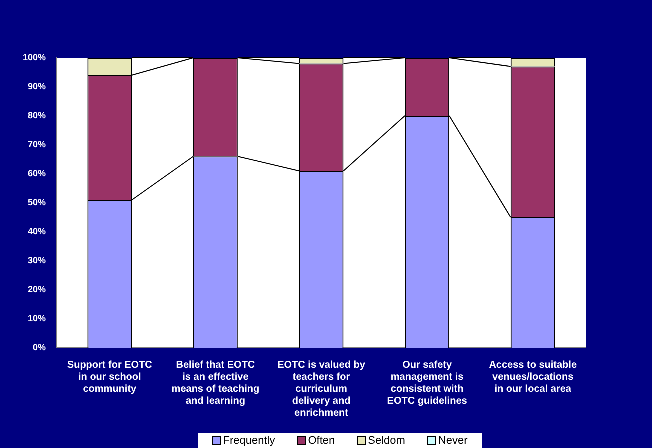  Describe the element at coordinates (37, 173) in the screenshot. I see `y-tick-label: 60%` at that location.